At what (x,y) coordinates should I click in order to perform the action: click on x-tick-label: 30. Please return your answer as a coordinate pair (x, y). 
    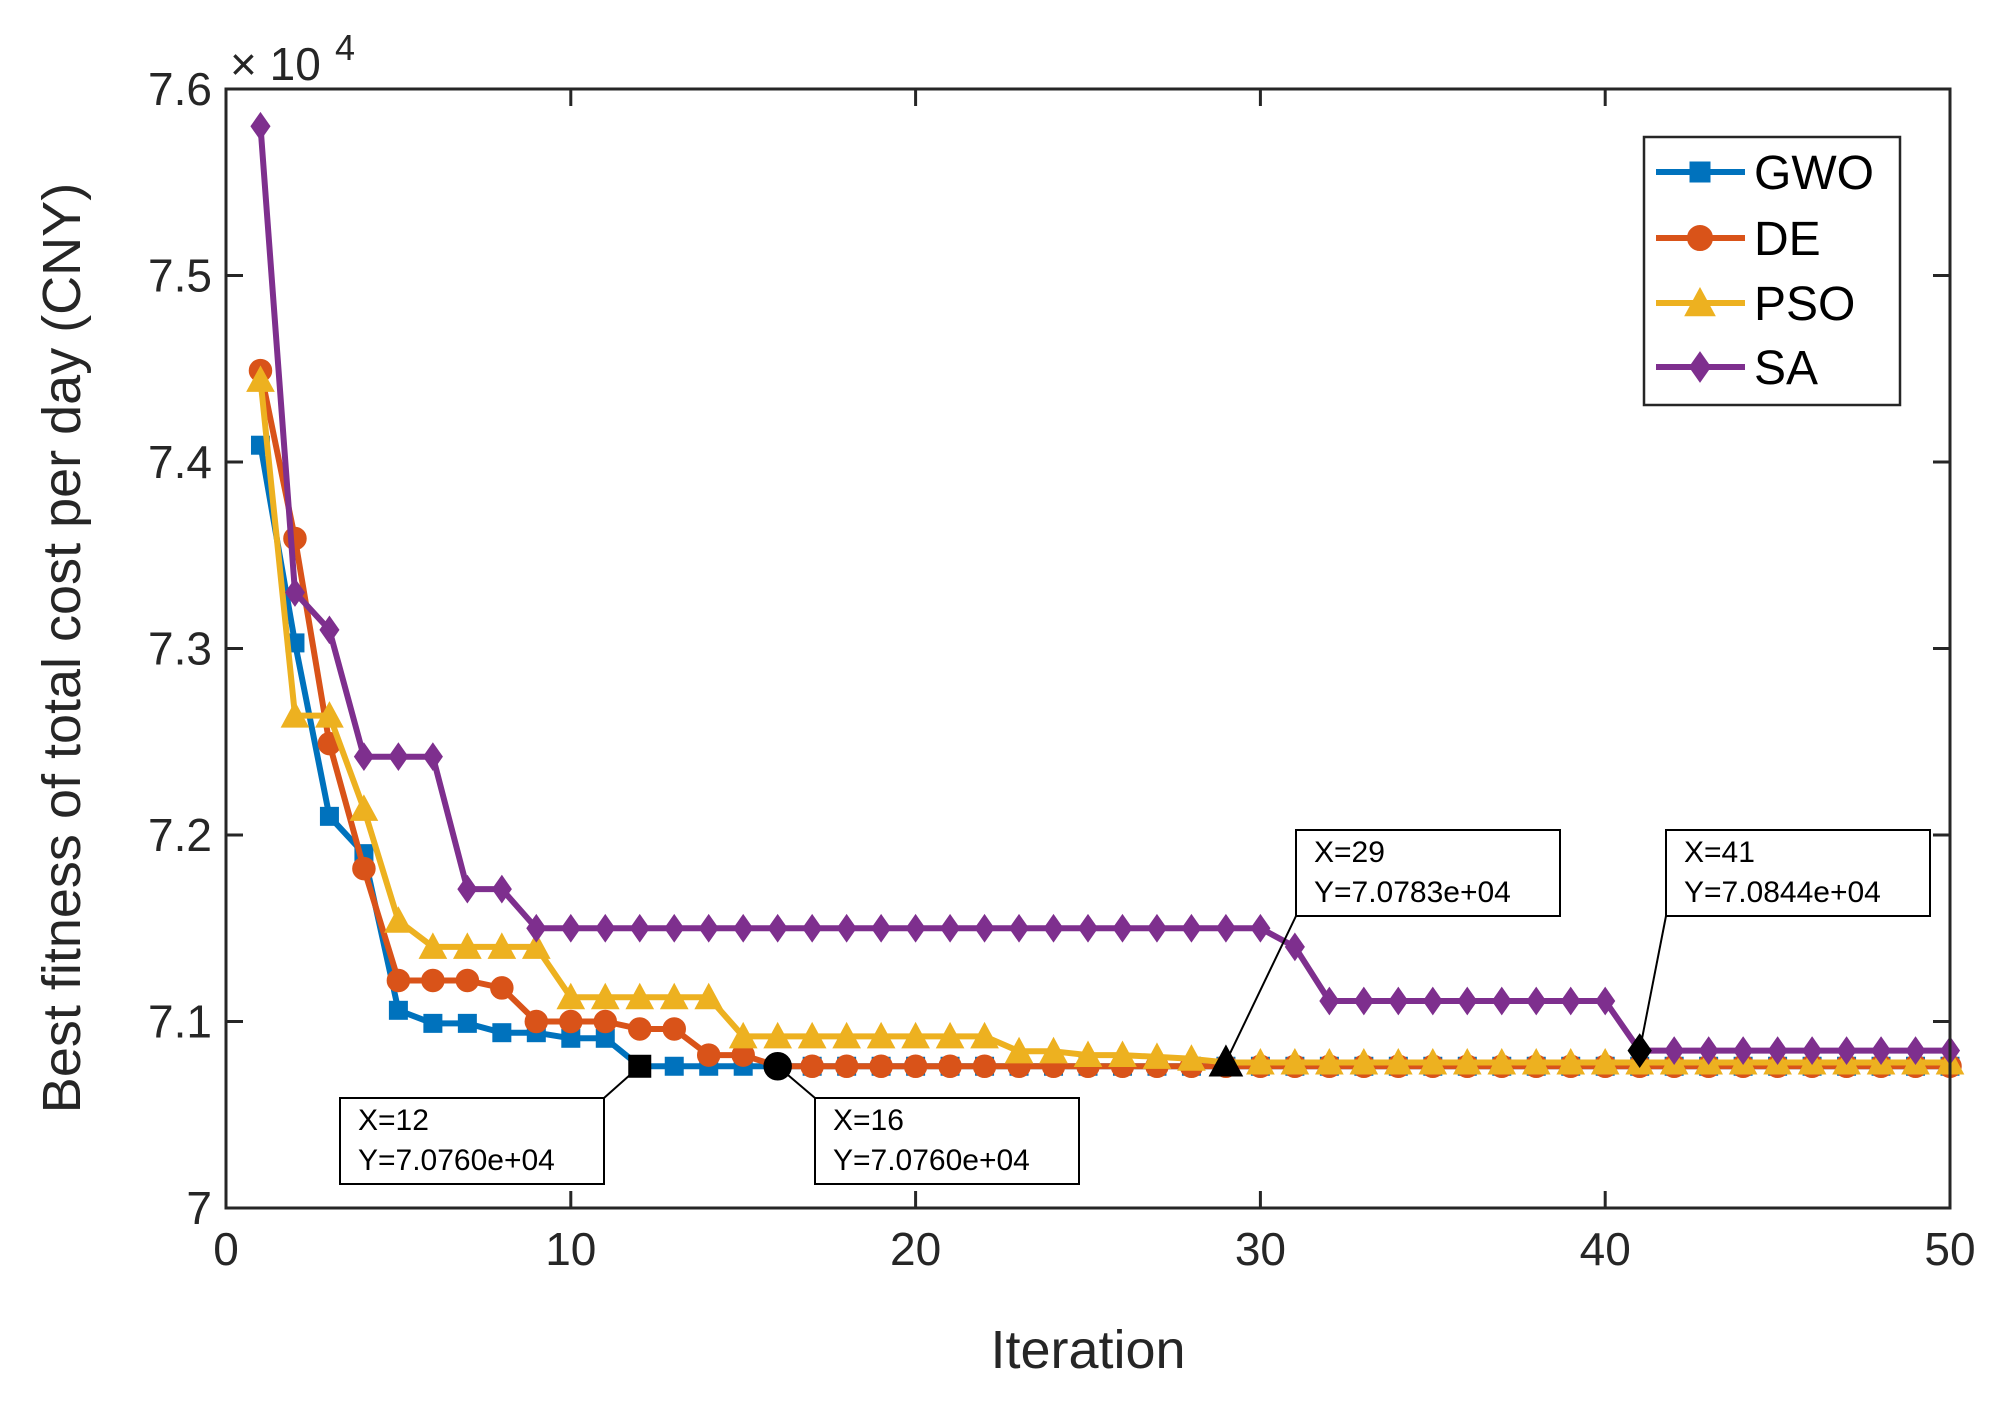
    Looking at the image, I should click on (1260, 1249).